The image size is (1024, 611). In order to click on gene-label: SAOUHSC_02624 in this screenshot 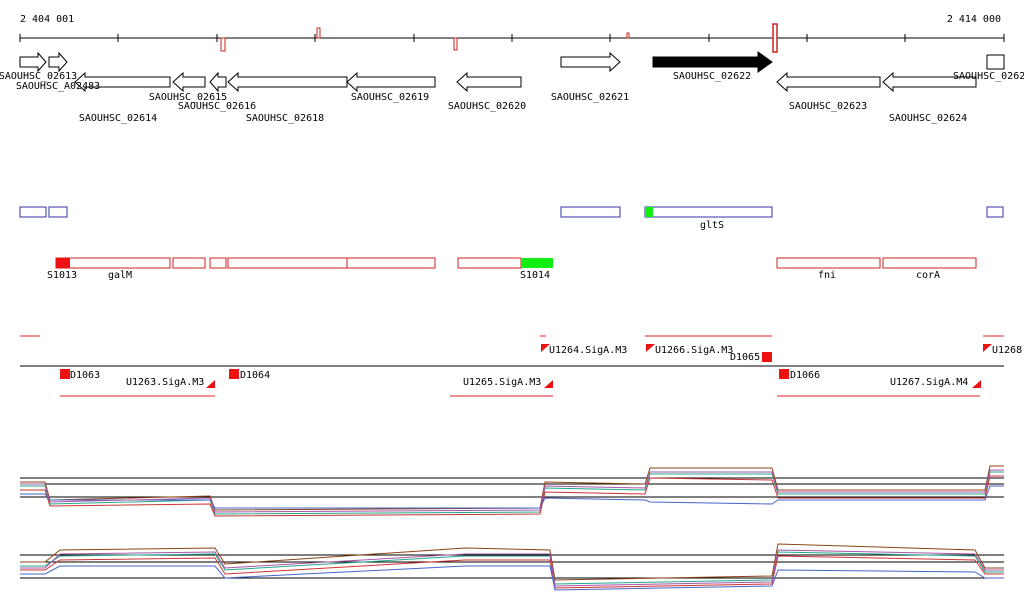, I will do `click(928, 118)`.